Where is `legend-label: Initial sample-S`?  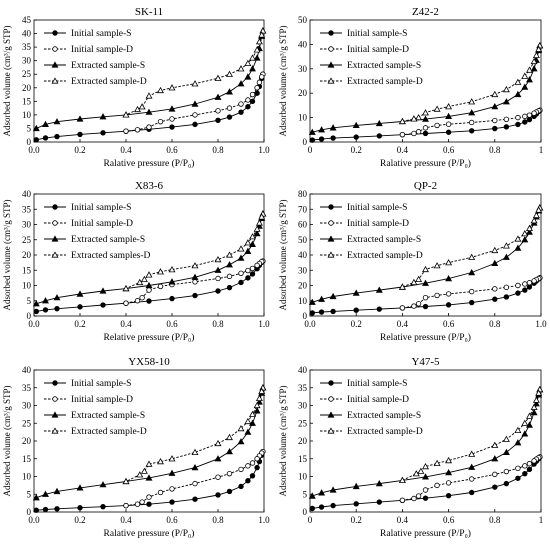
legend-label: Initial sample-S is located at coordinates (377, 384).